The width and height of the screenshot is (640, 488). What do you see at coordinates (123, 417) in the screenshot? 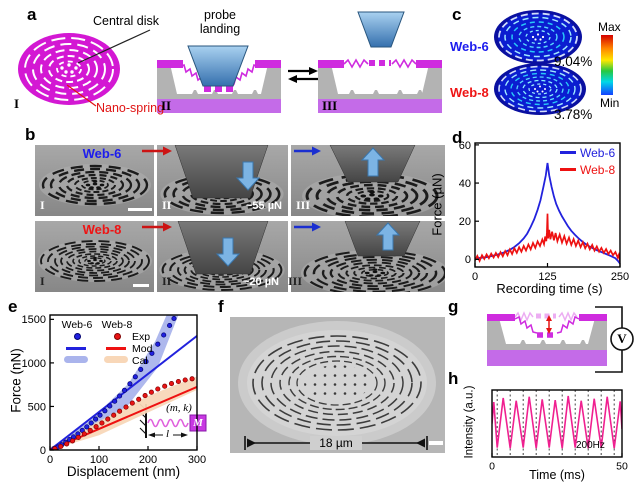
I see `web8-mod-line` at bounding box center [123, 417].